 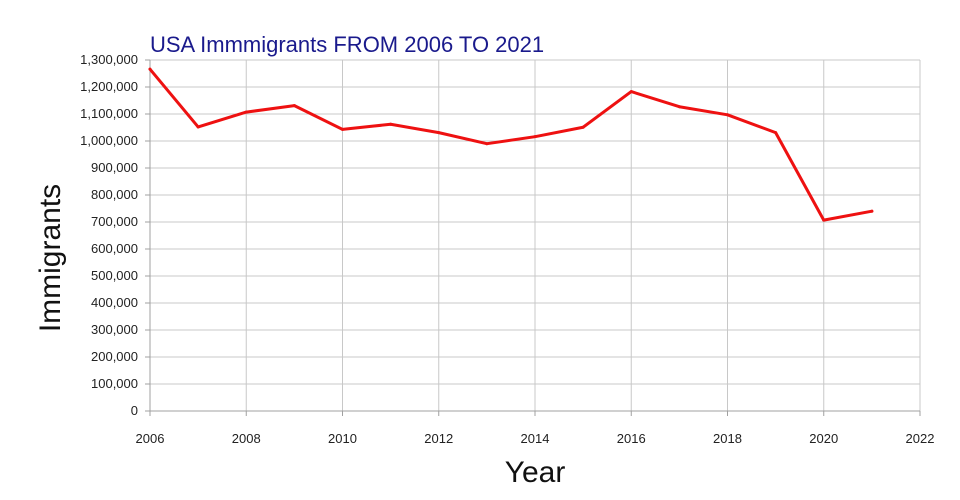 What do you see at coordinates (109, 59) in the screenshot?
I see `y-tick-label: 1,300,000` at bounding box center [109, 59].